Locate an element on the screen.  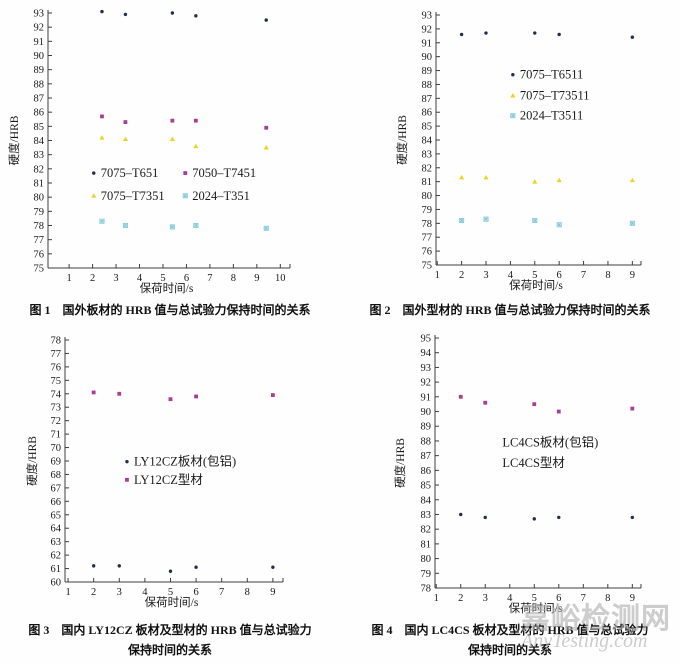
svg-text: LY12CZ板材(包铝) is located at coordinates (185, 461).